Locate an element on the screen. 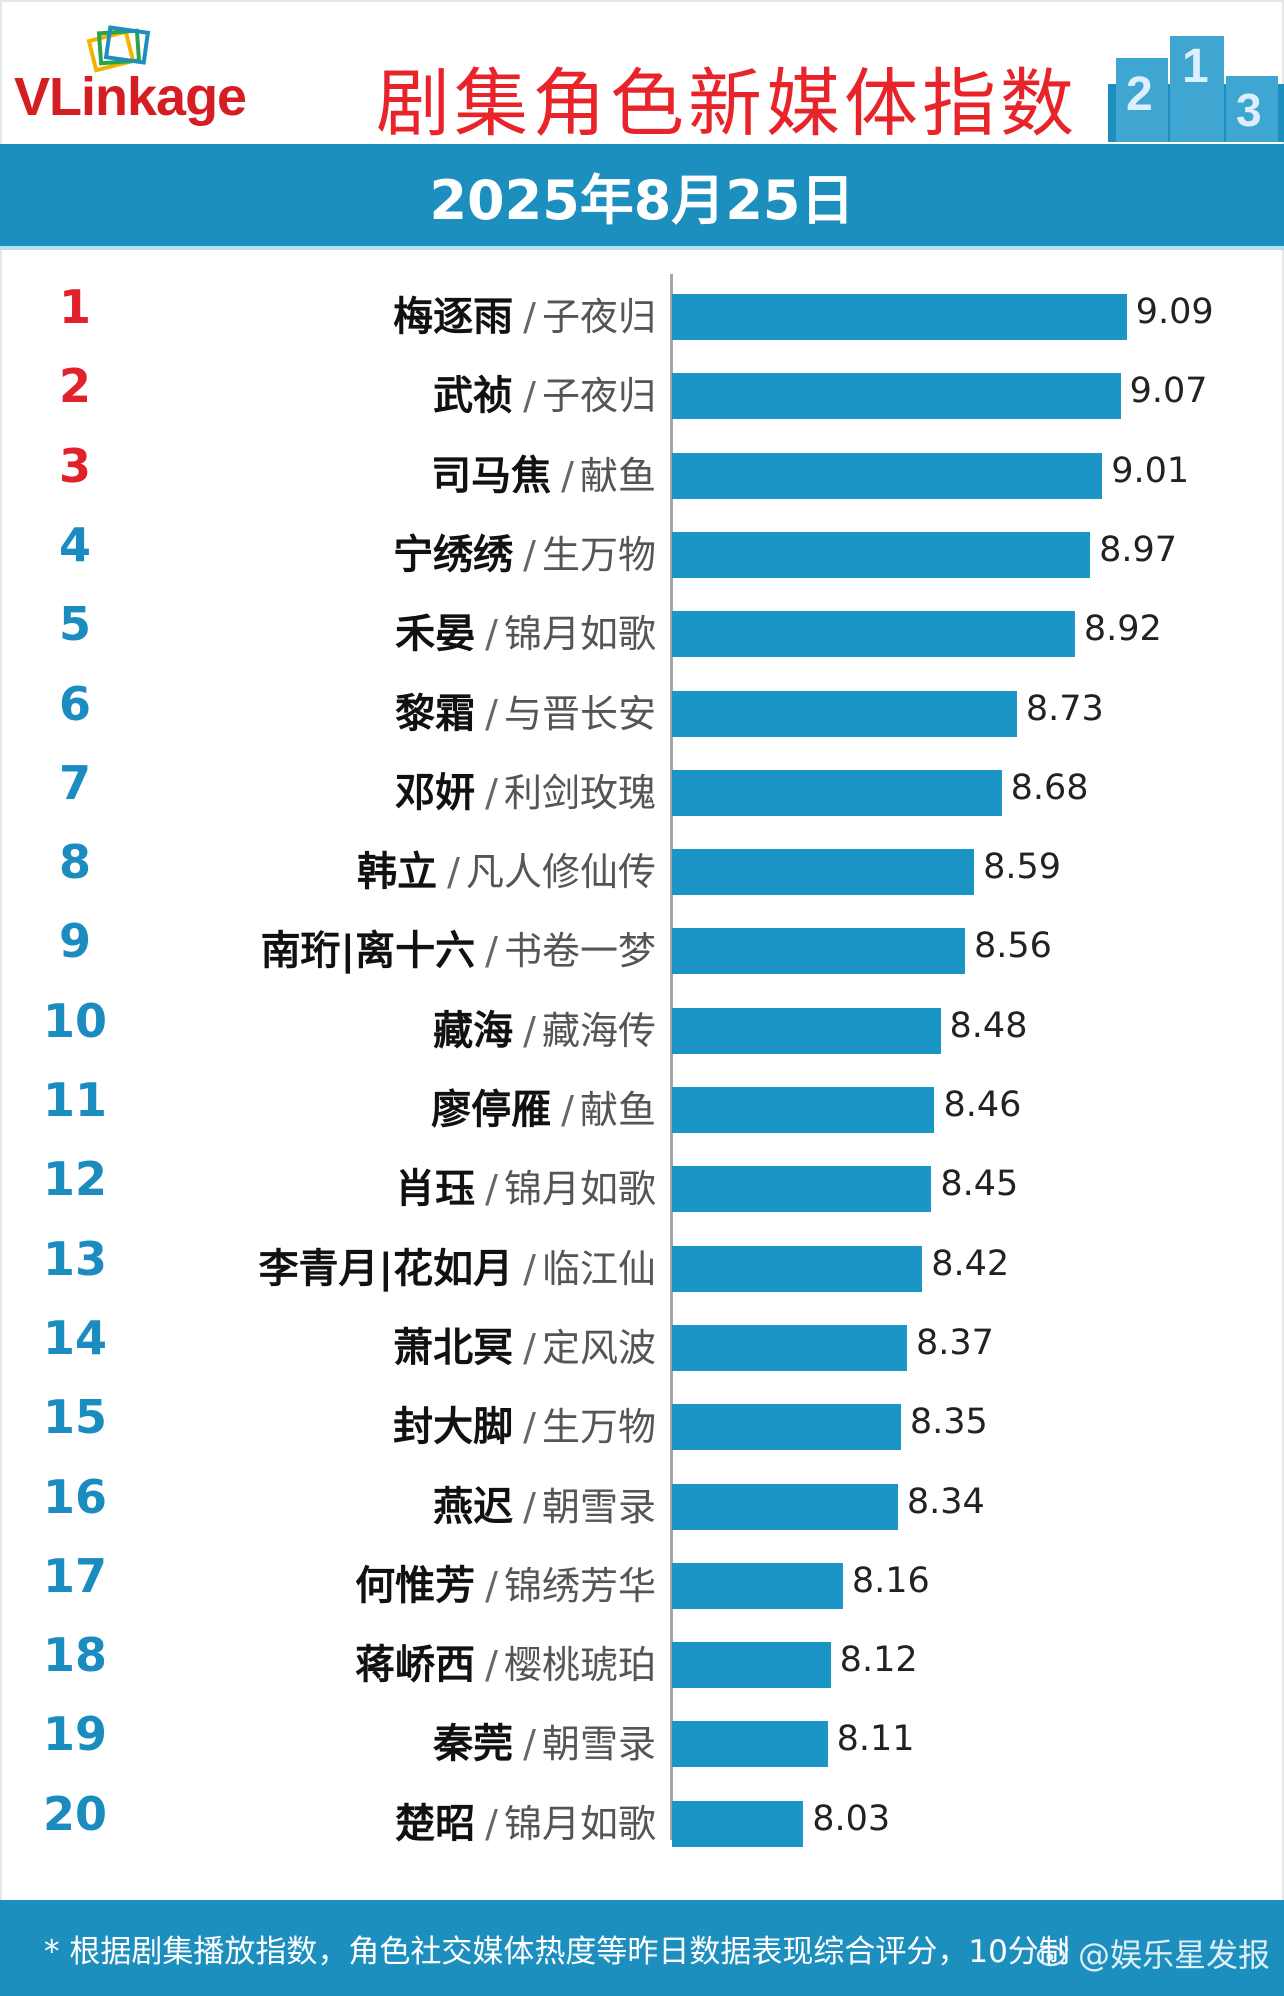 Image resolution: width=1284 pixels, height=1996 pixels. character-name: 宁绣绣 is located at coordinates (453, 554).